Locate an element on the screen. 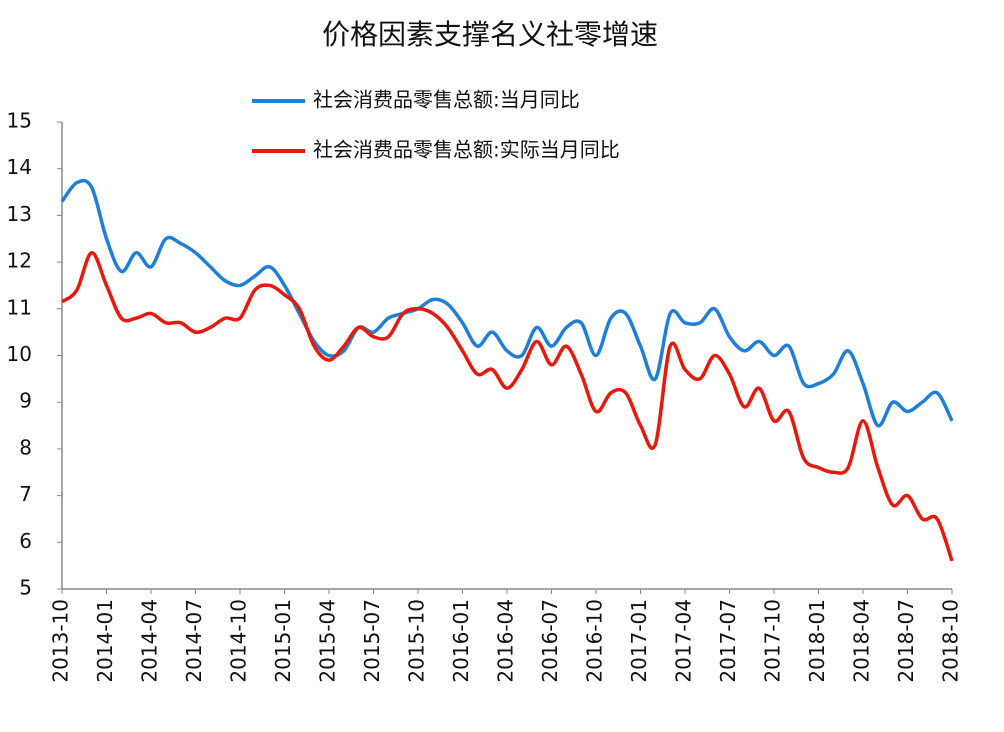 This screenshot has height=732, width=1004. x-tick-label: 2016-07 is located at coordinates (550, 641).